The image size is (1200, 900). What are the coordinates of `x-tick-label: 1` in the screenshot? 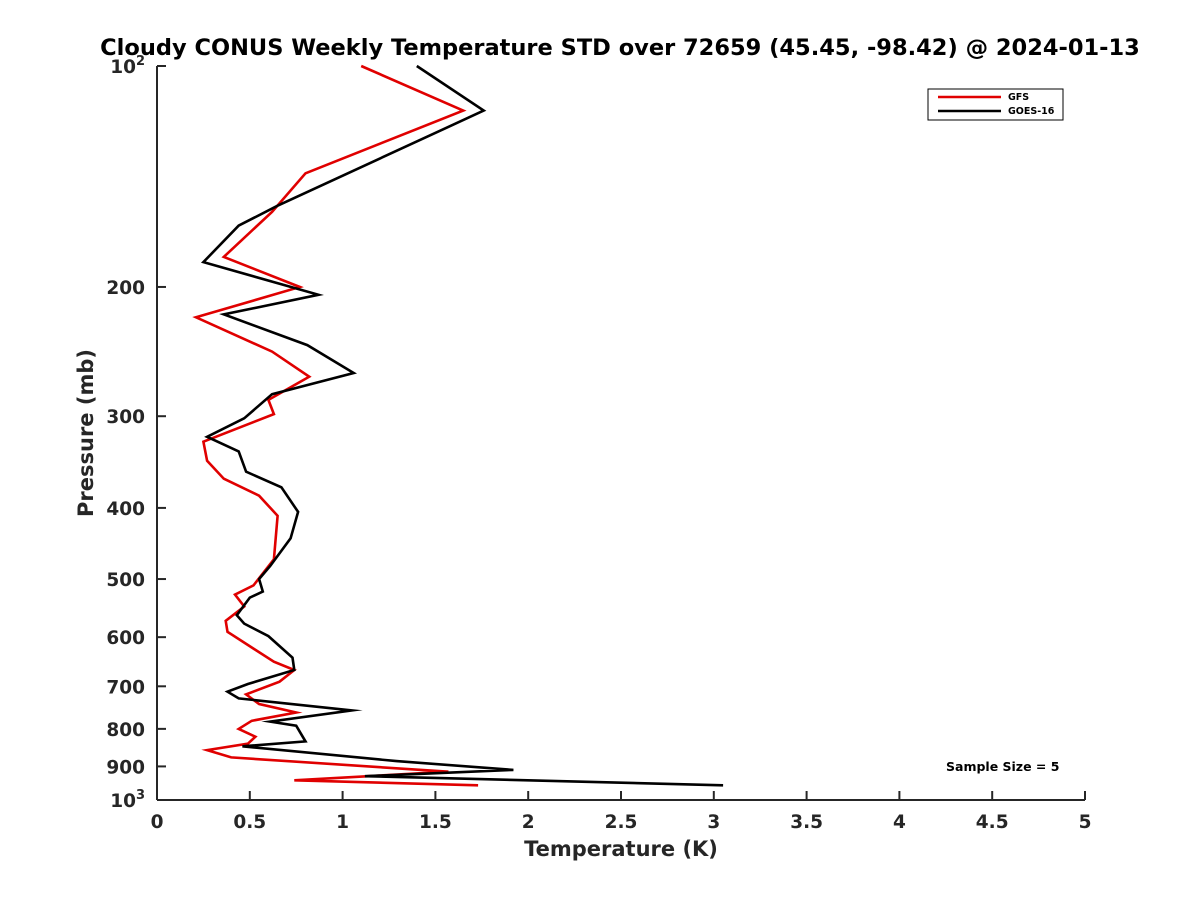 It's located at (342, 822).